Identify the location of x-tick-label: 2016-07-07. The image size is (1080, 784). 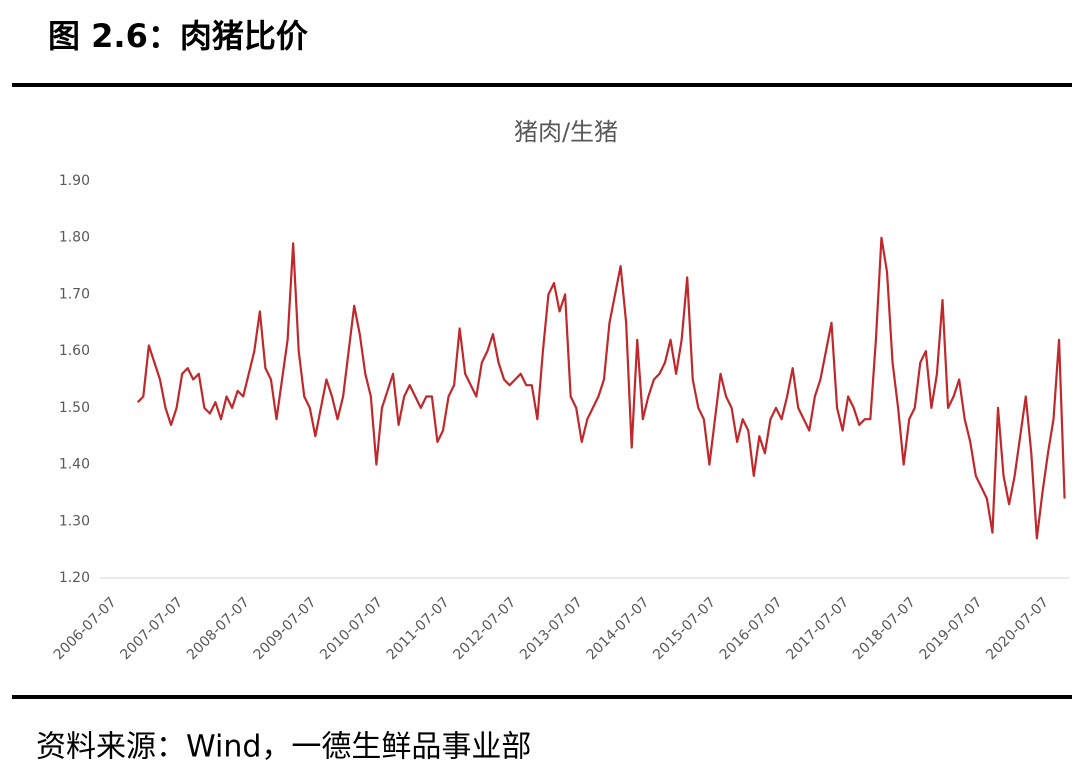
(751, 628).